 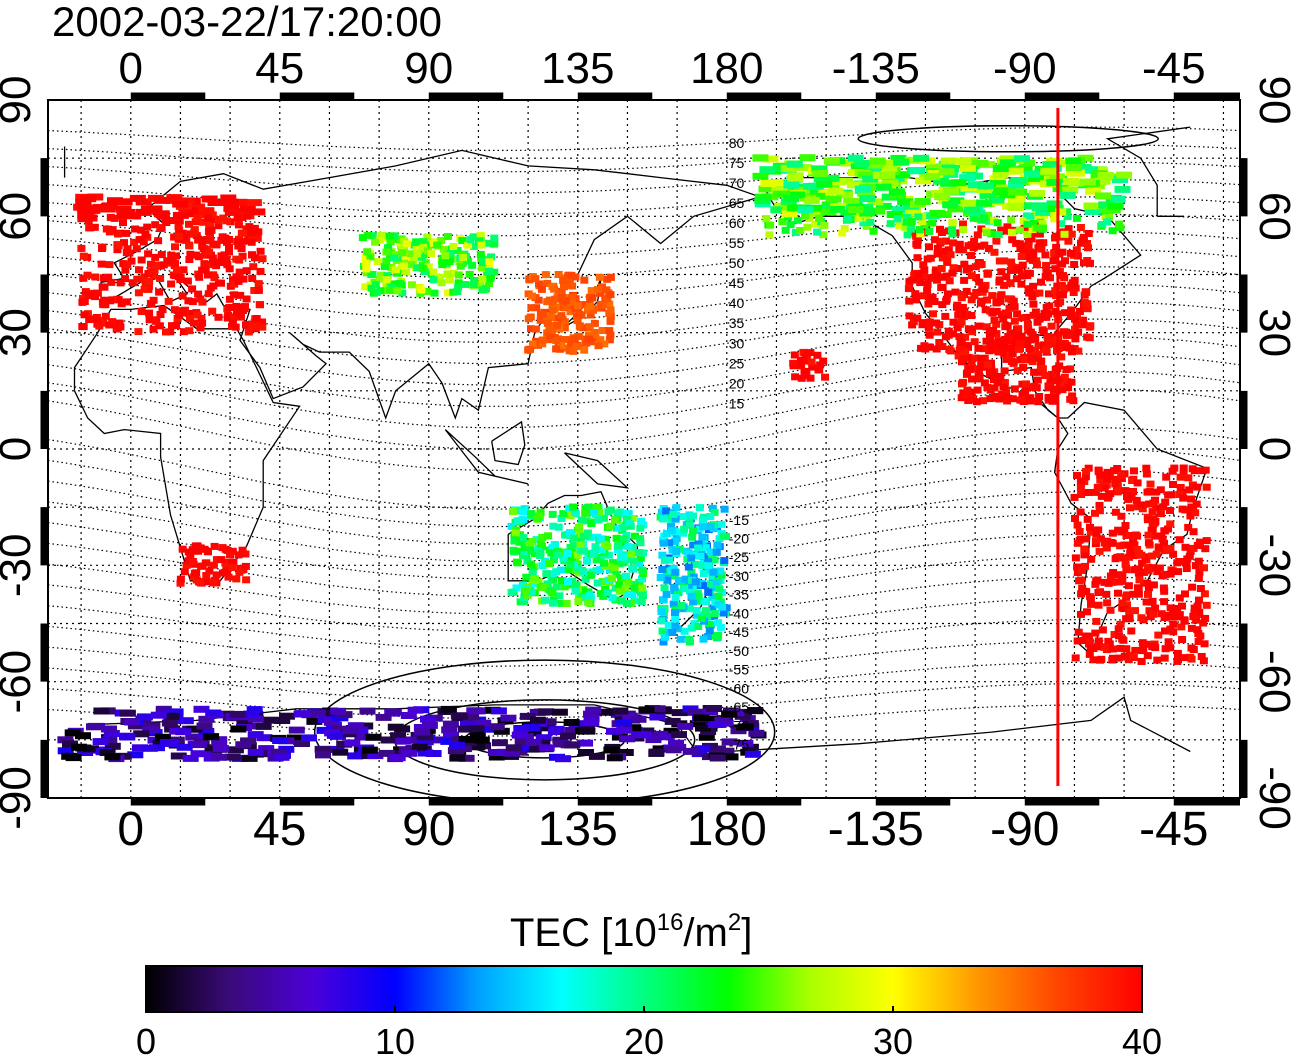 I want to click on mlat-label: 45, so click(x=737, y=283).